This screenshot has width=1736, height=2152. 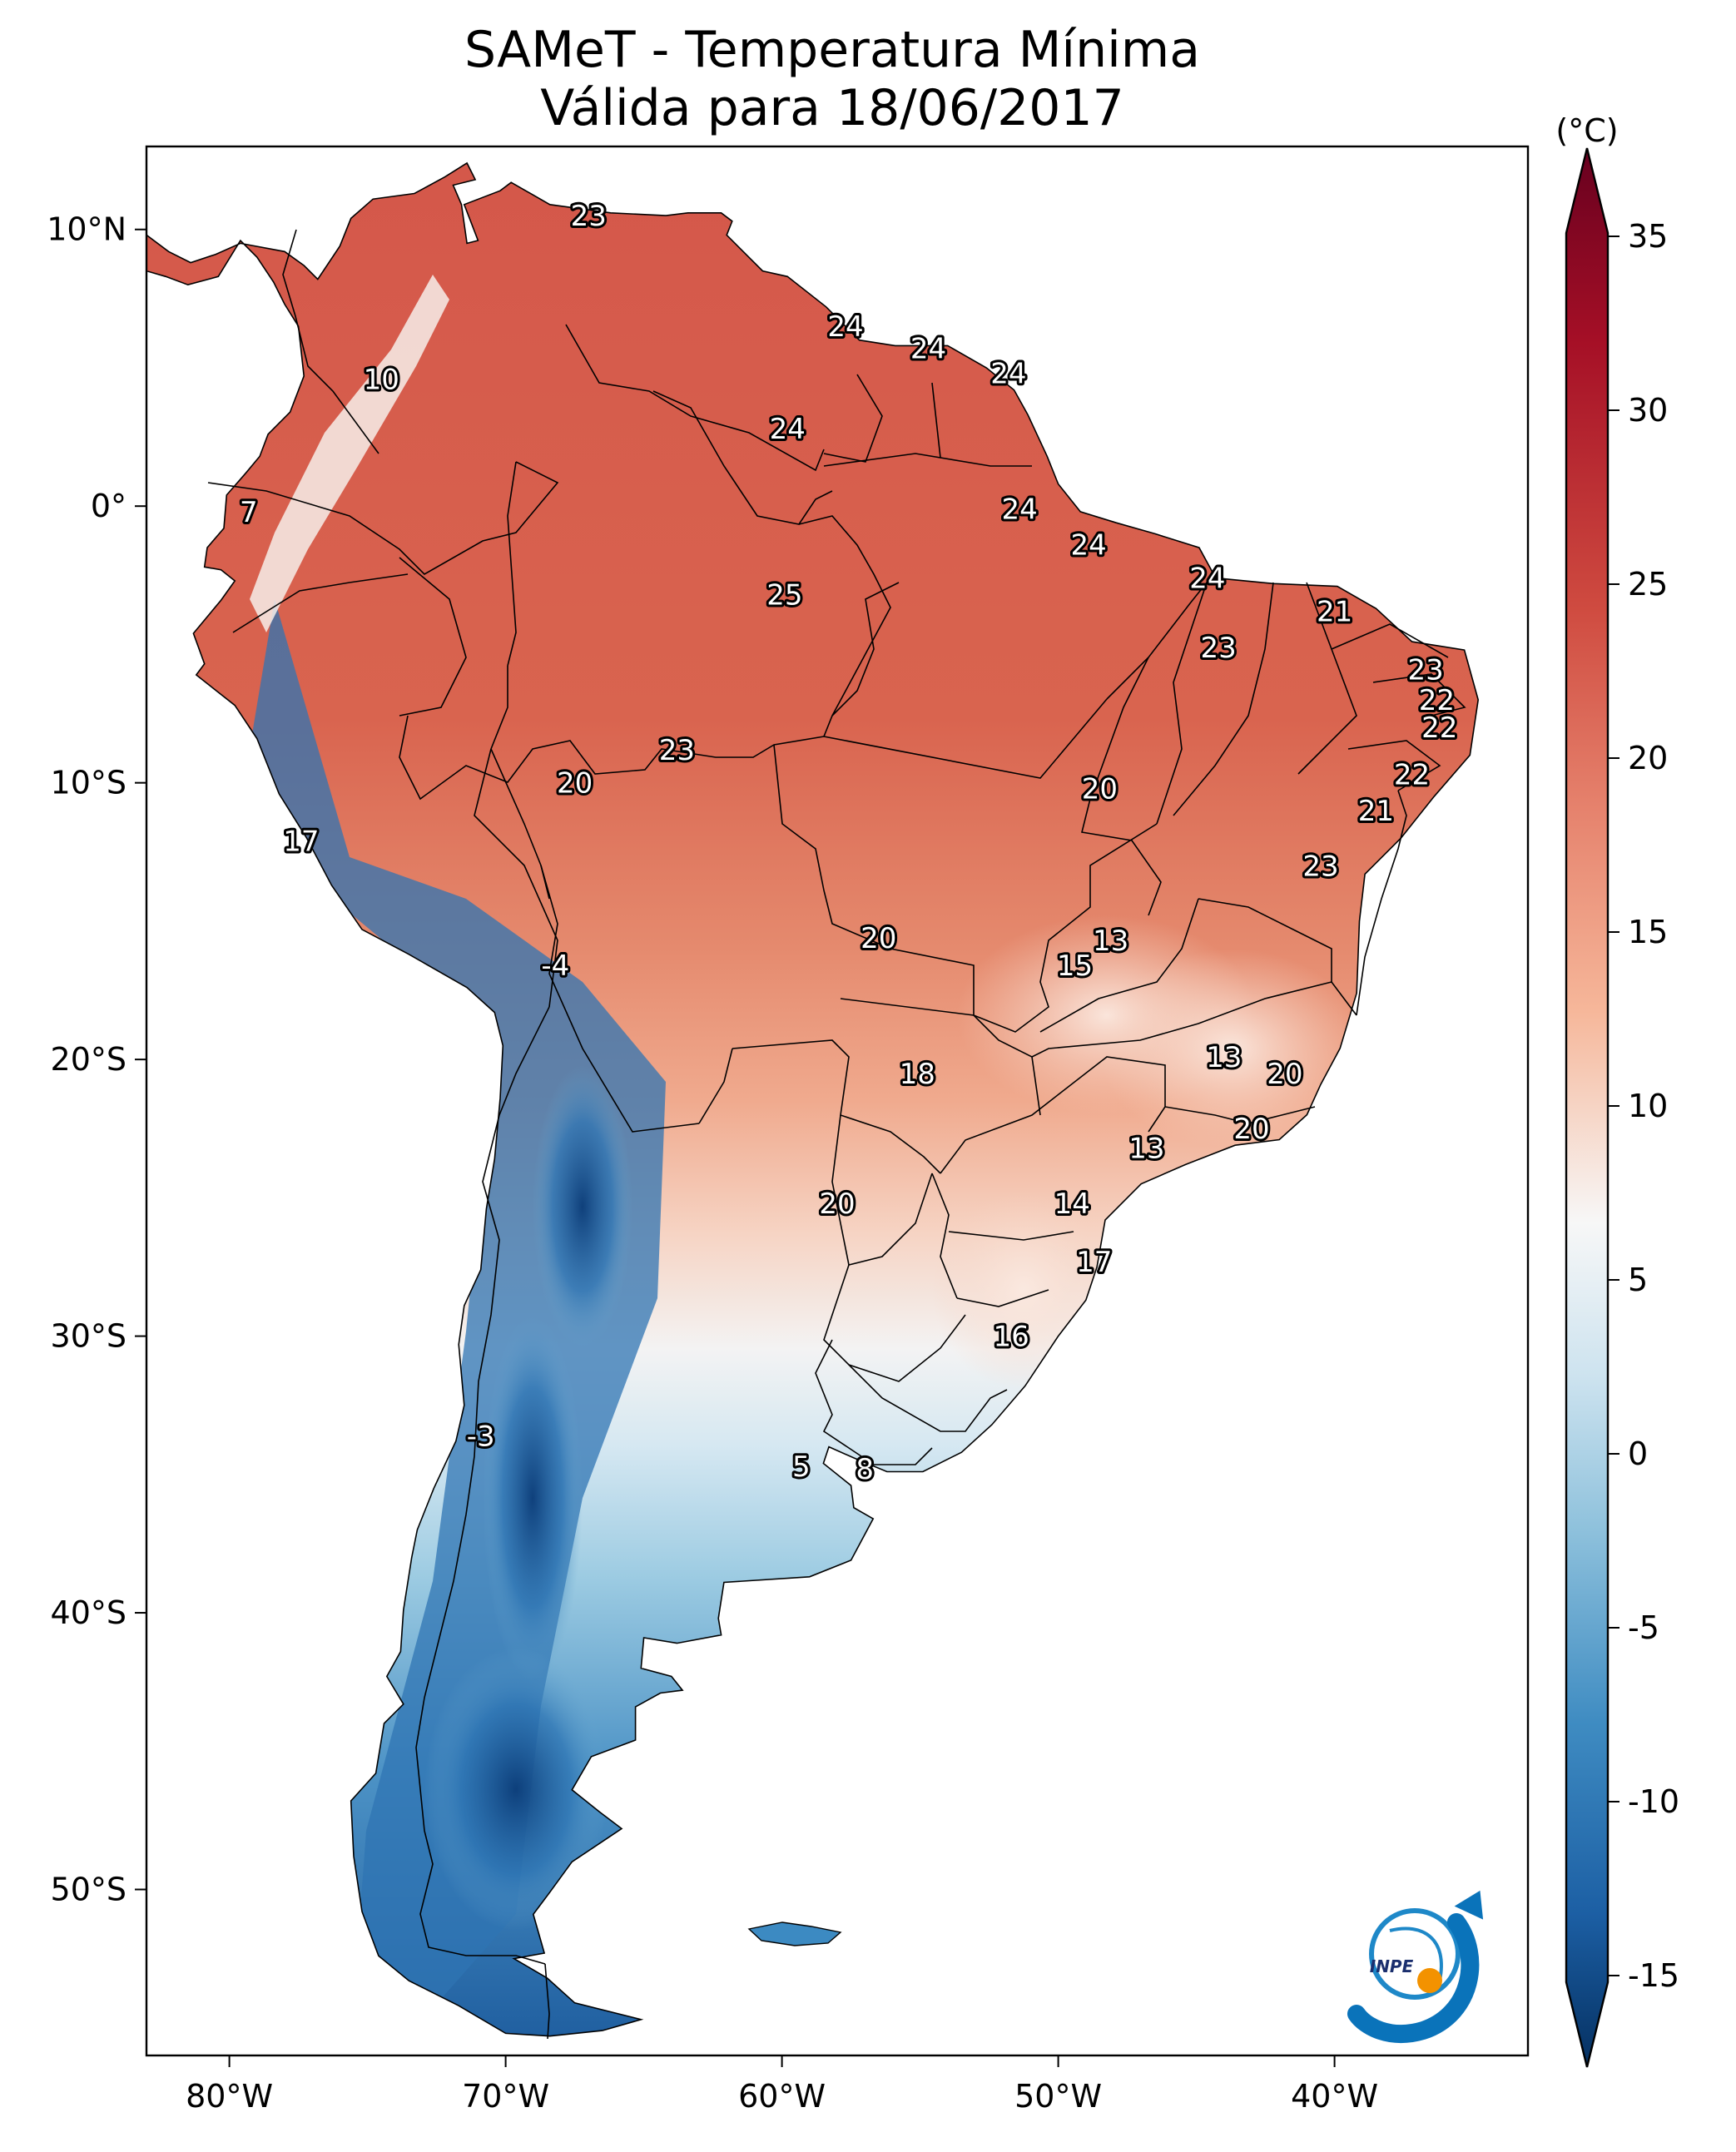 I want to click on colorbar-tick-label: 35, so click(x=1648, y=236).